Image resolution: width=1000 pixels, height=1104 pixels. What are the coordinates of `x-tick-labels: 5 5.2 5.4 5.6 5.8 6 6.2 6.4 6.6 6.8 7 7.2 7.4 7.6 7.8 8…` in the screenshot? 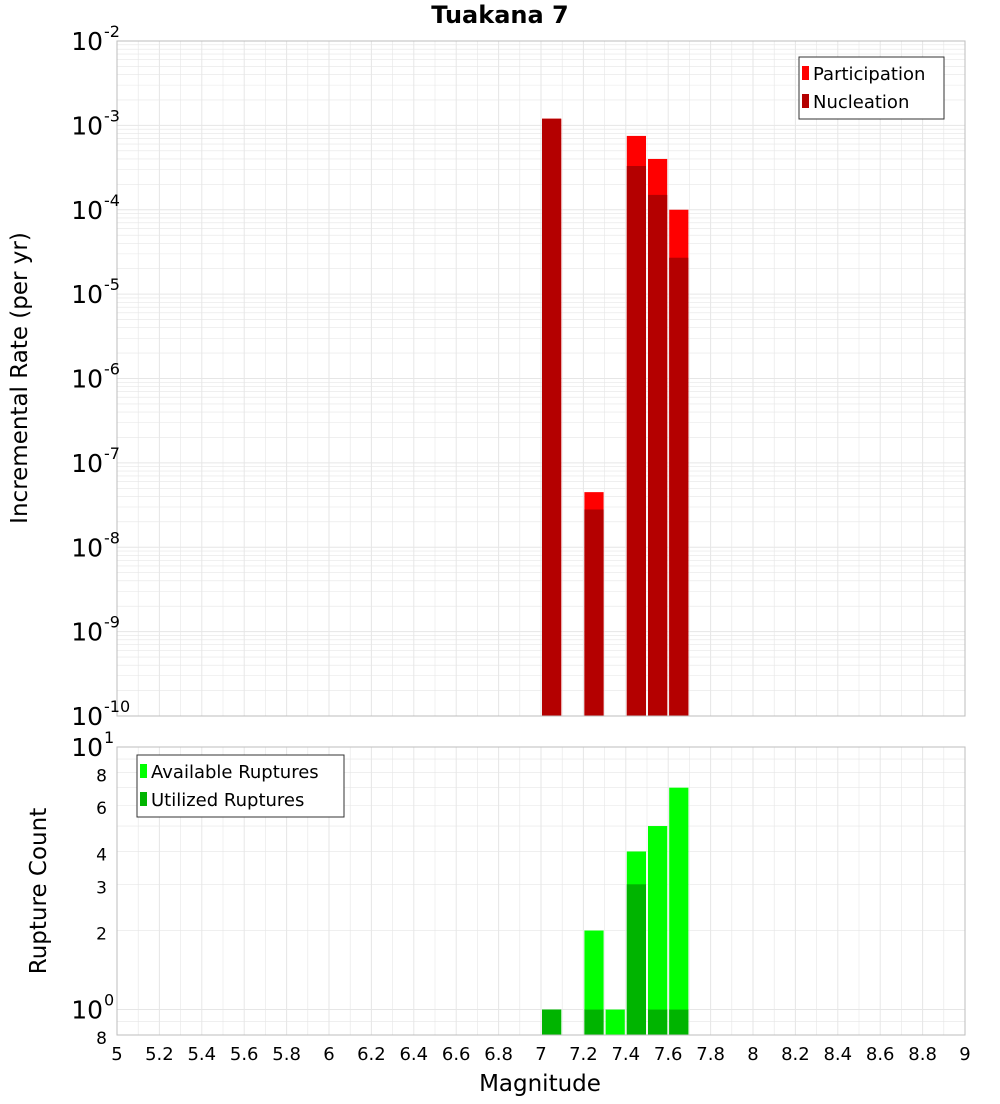 It's located at (540, 1054).